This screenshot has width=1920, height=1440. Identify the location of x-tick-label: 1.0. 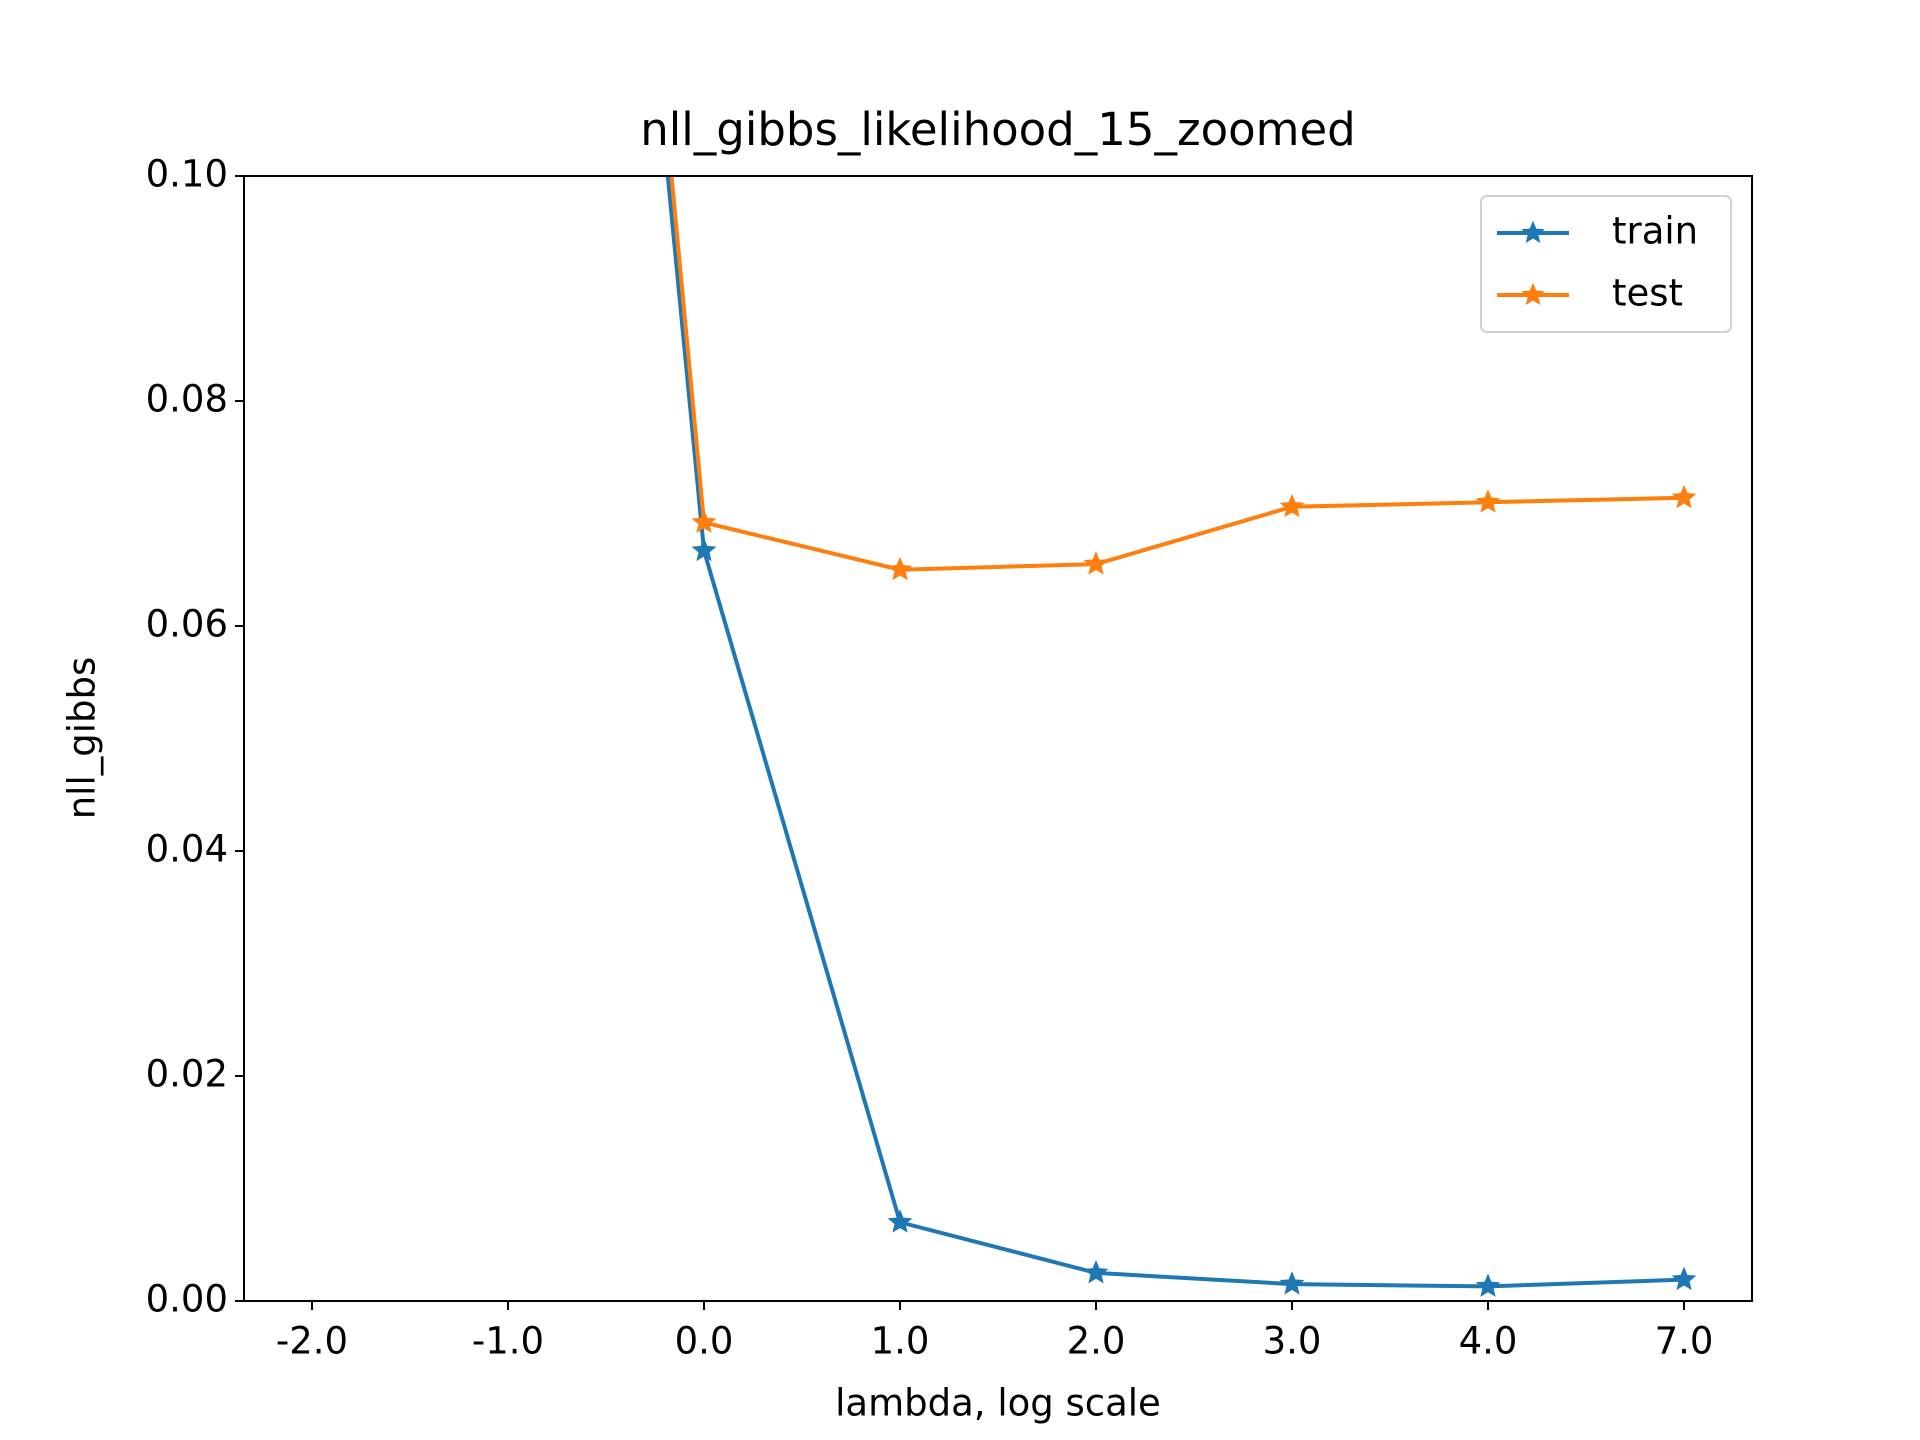
(900, 1341).